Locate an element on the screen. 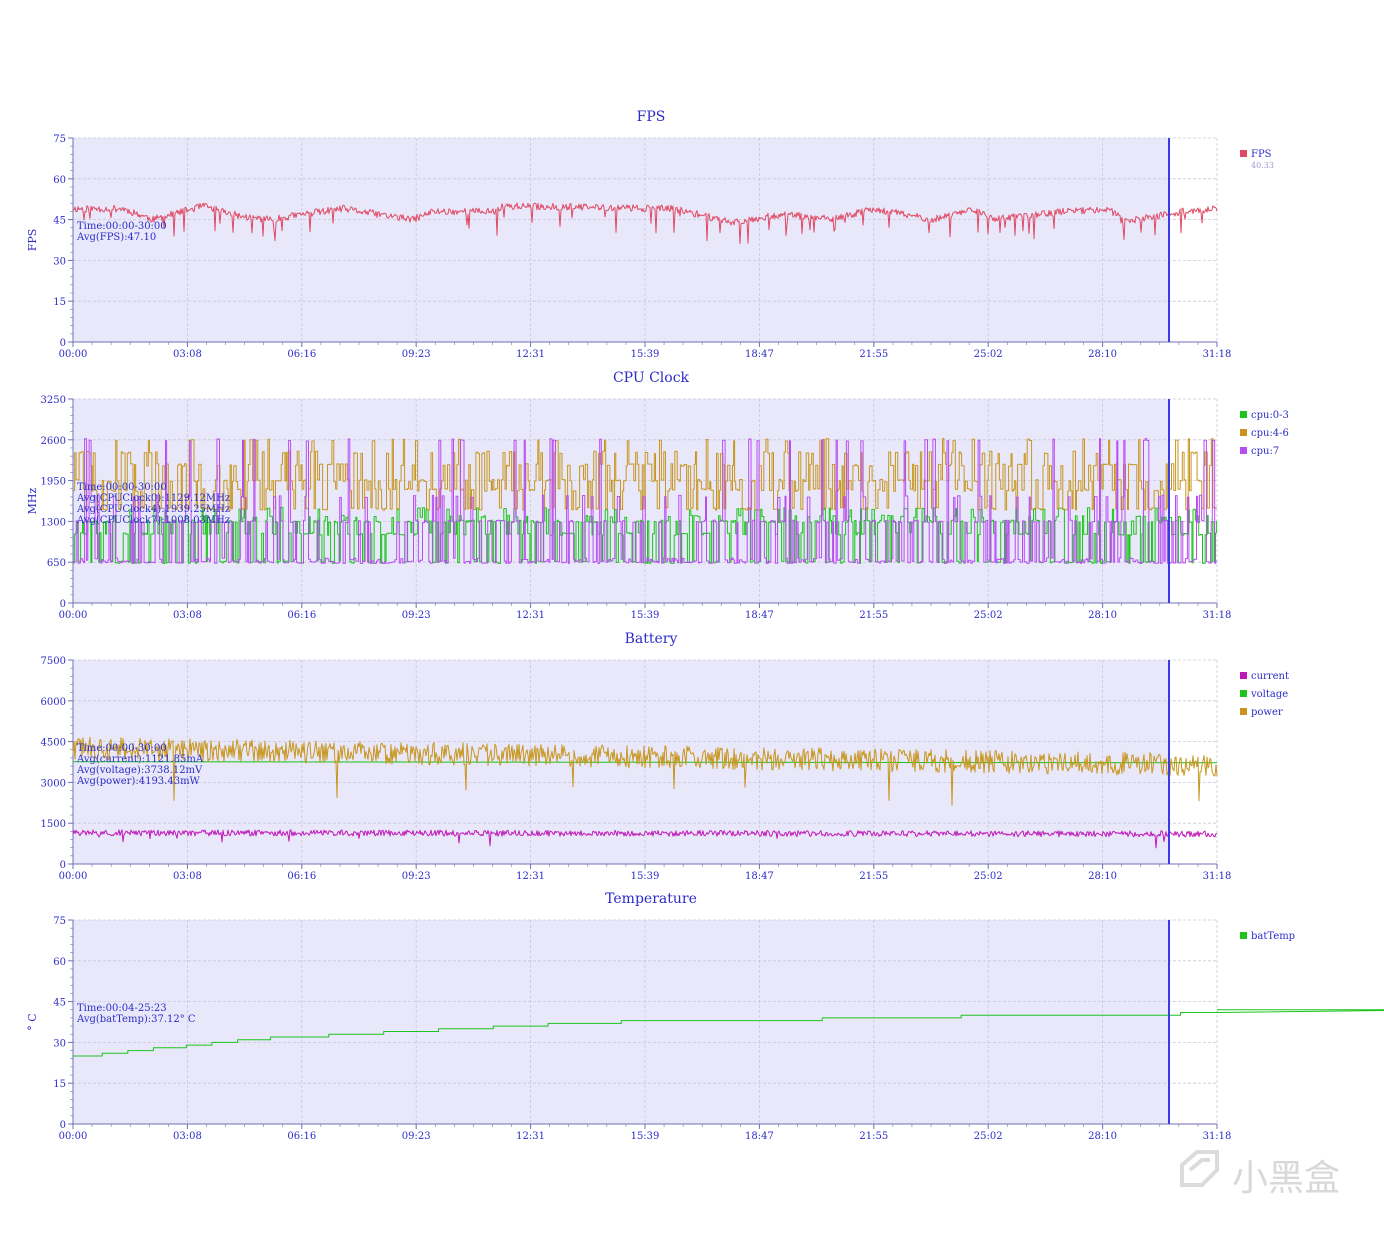  series-line-power is located at coordinates (645, 771).